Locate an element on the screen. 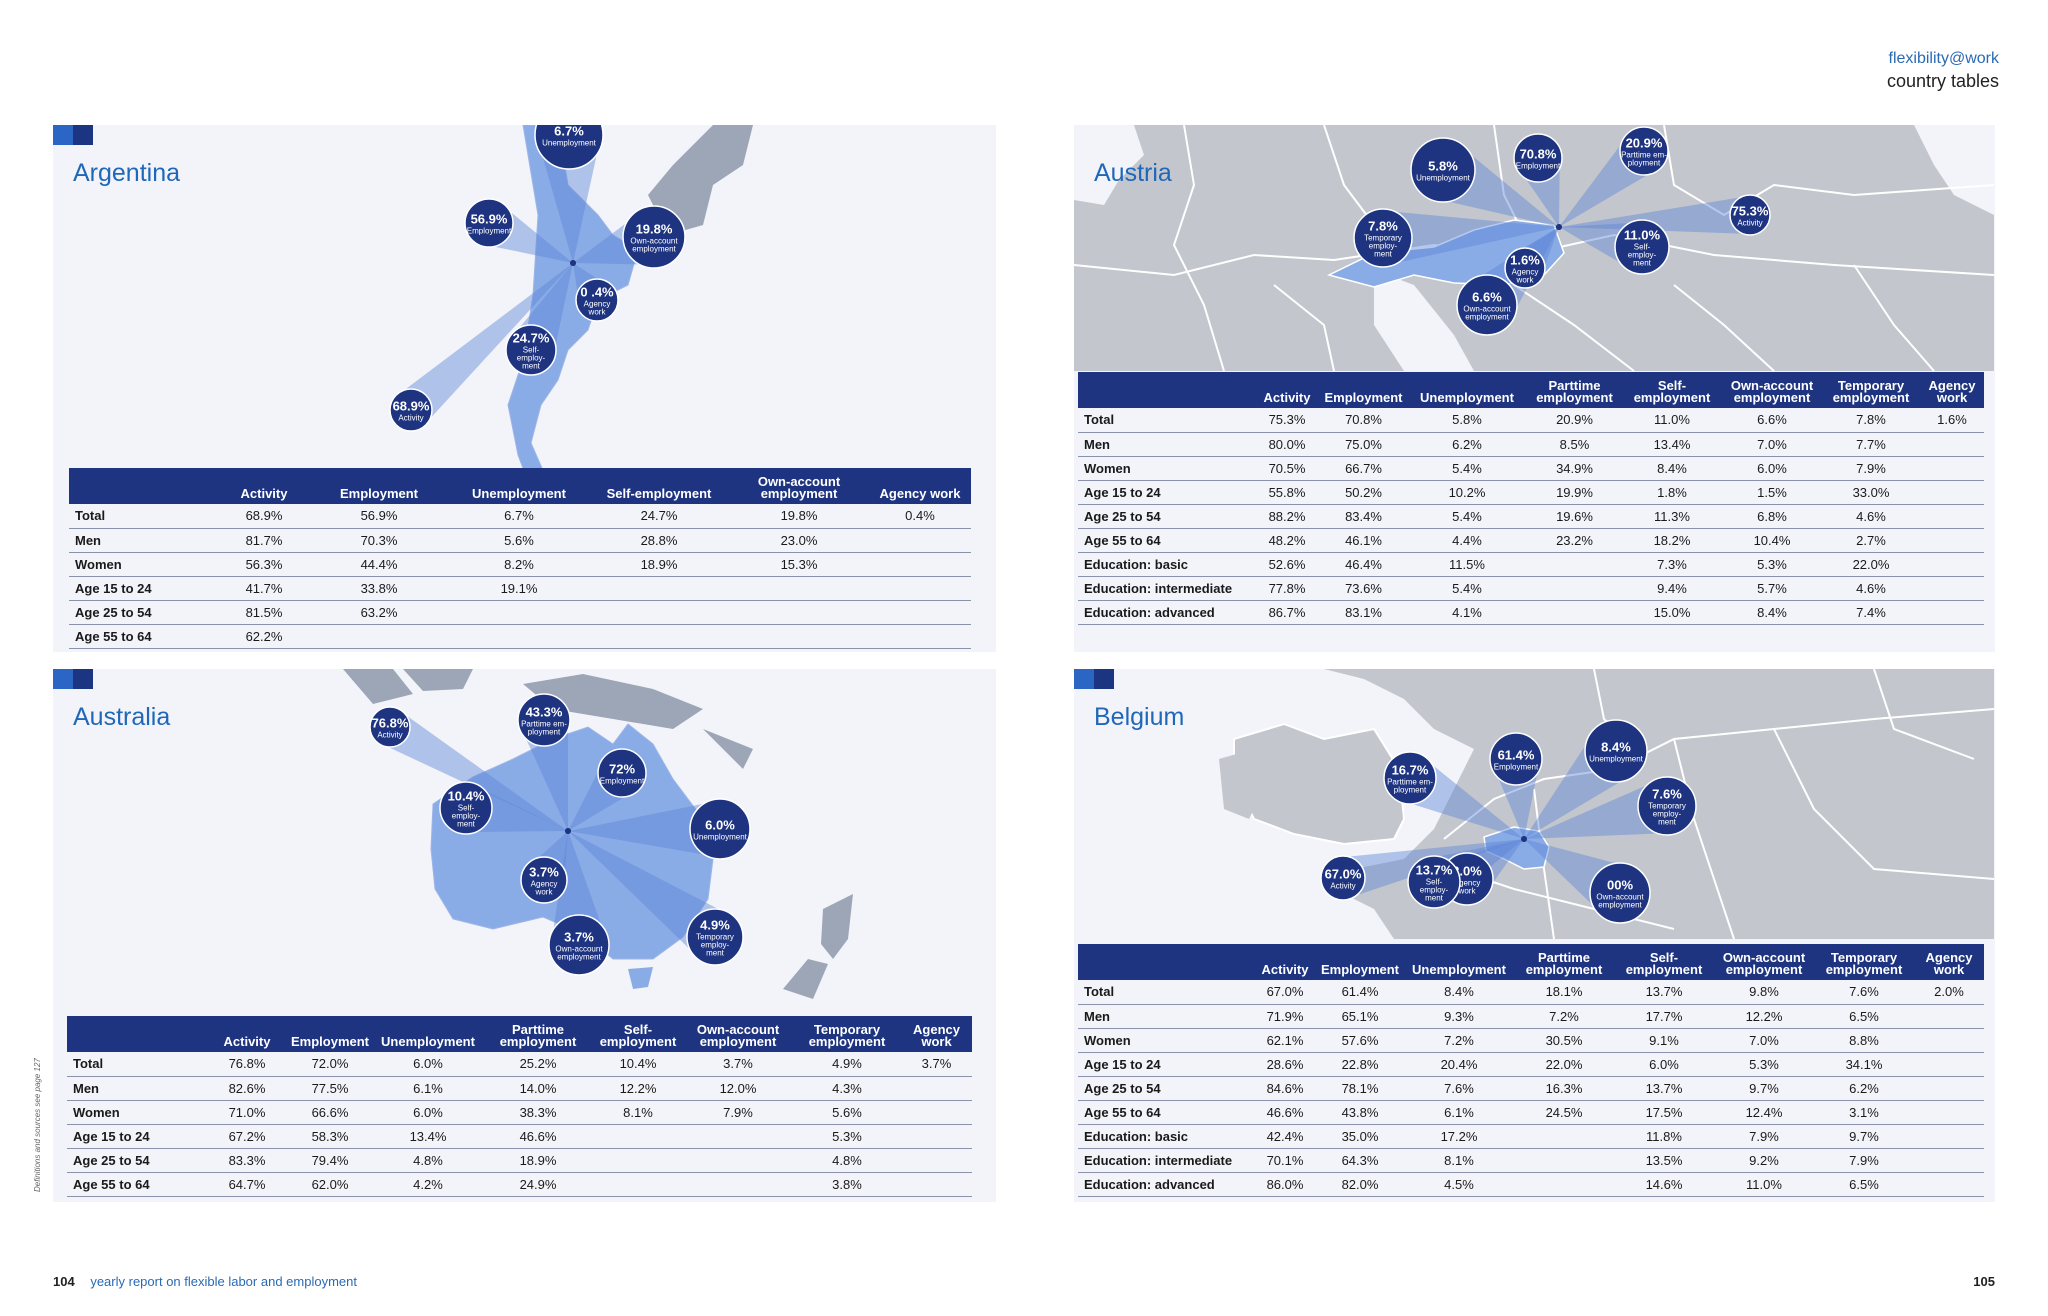 The image size is (2048, 1316). table-cell: 6.2% is located at coordinates (1864, 1088).